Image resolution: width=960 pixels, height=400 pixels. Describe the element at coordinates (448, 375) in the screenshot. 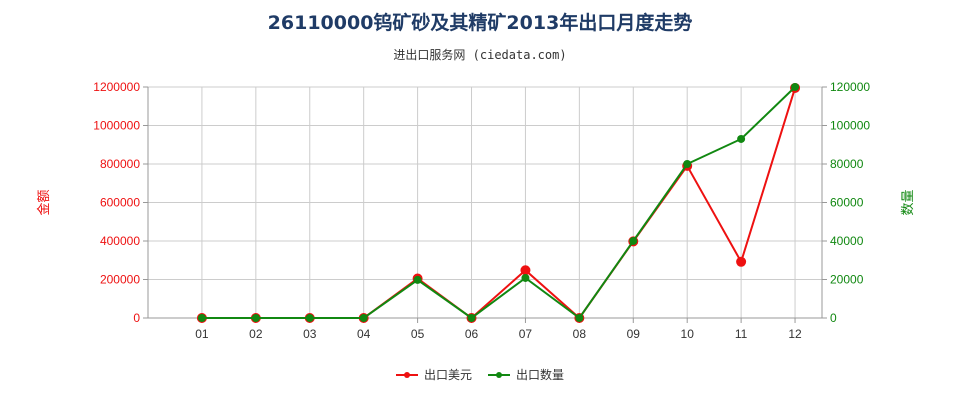

I see `legend-label: 出口美元` at that location.